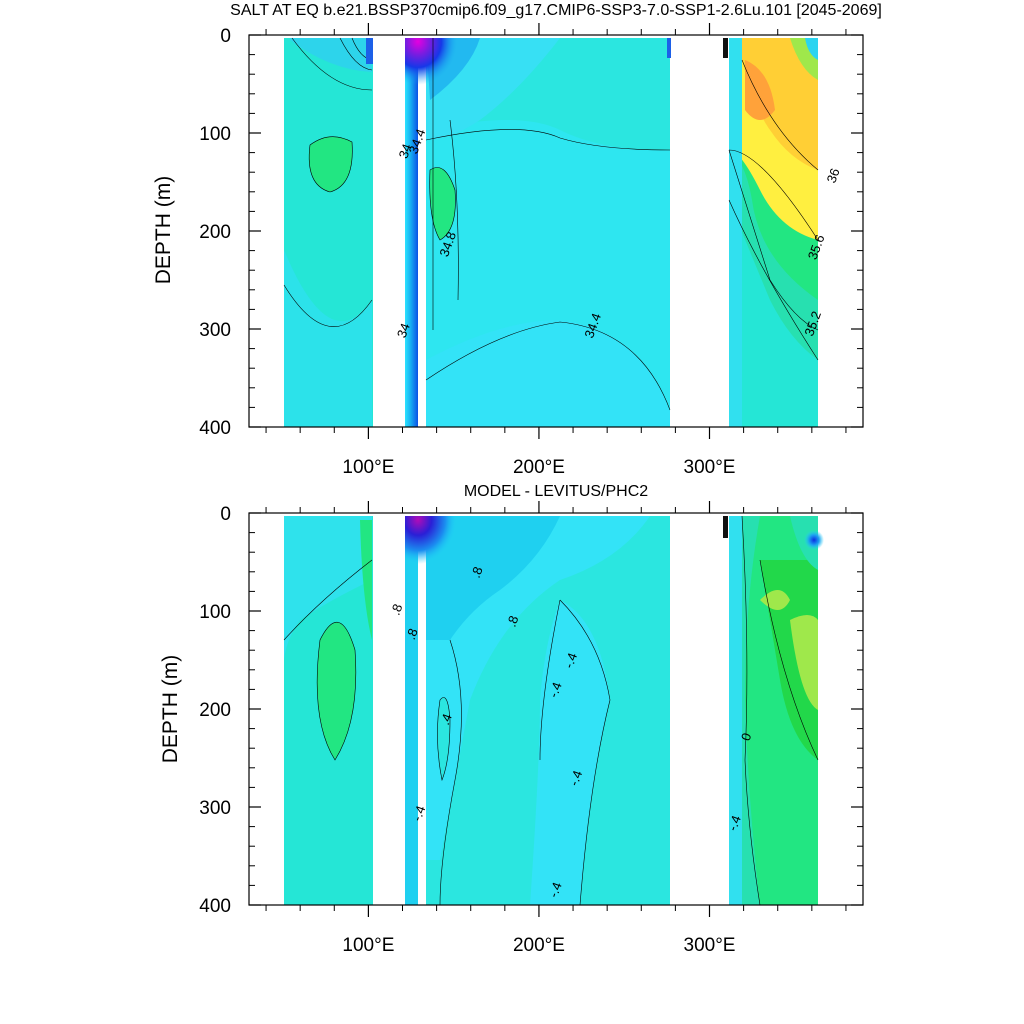 Image resolution: width=1024 pixels, height=1024 pixels. I want to click on bottom-x-tick-label: 200°E, so click(539, 945).